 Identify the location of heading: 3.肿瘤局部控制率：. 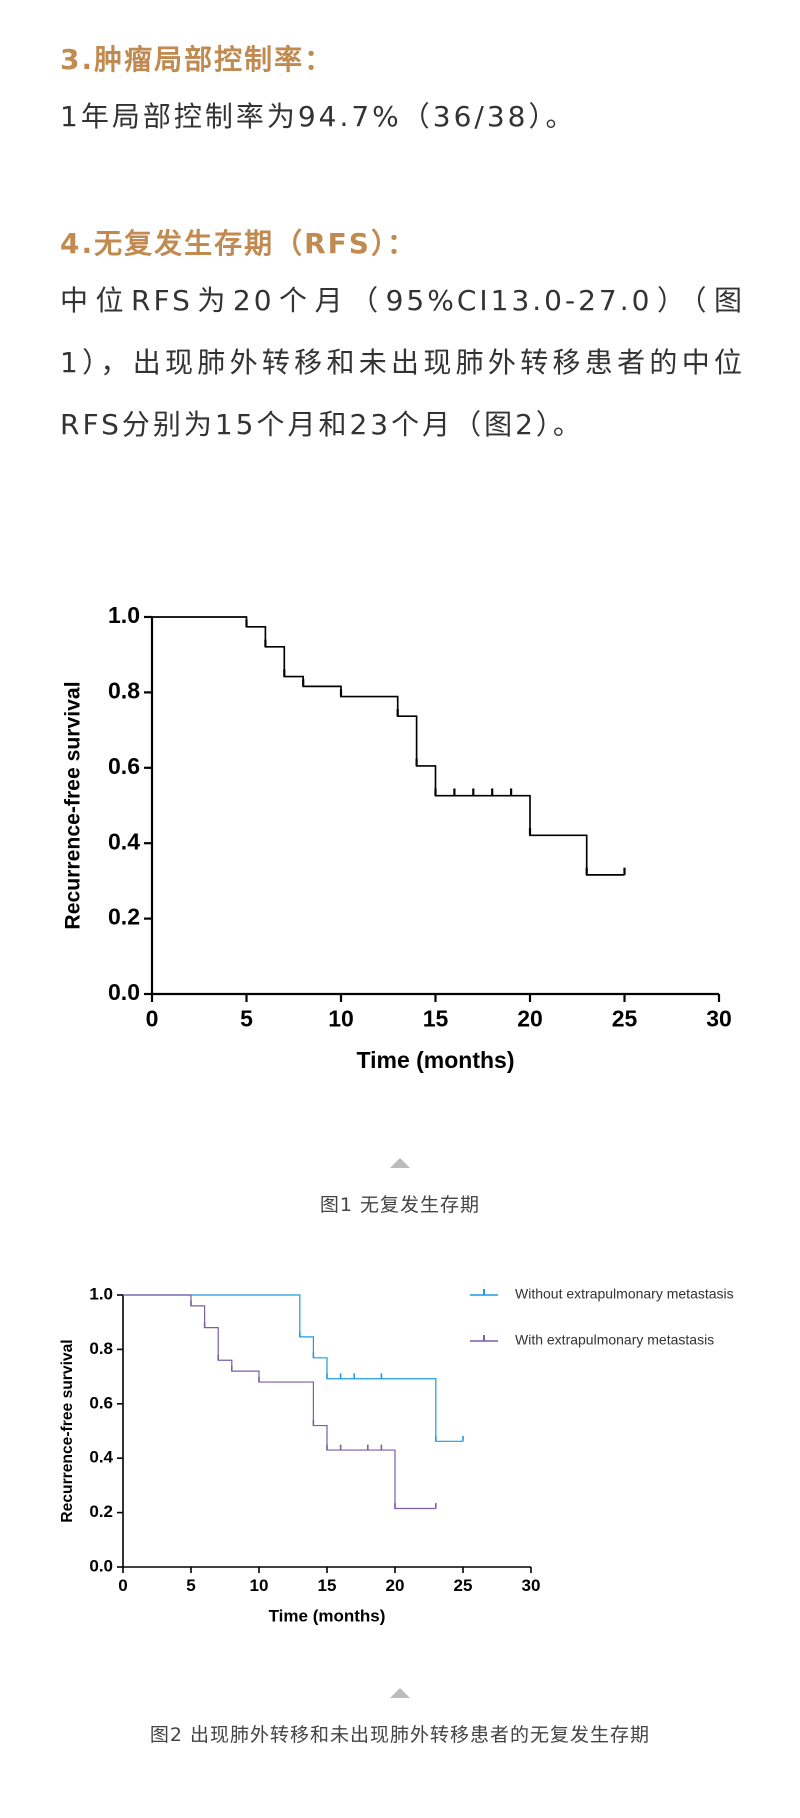
(197, 59).